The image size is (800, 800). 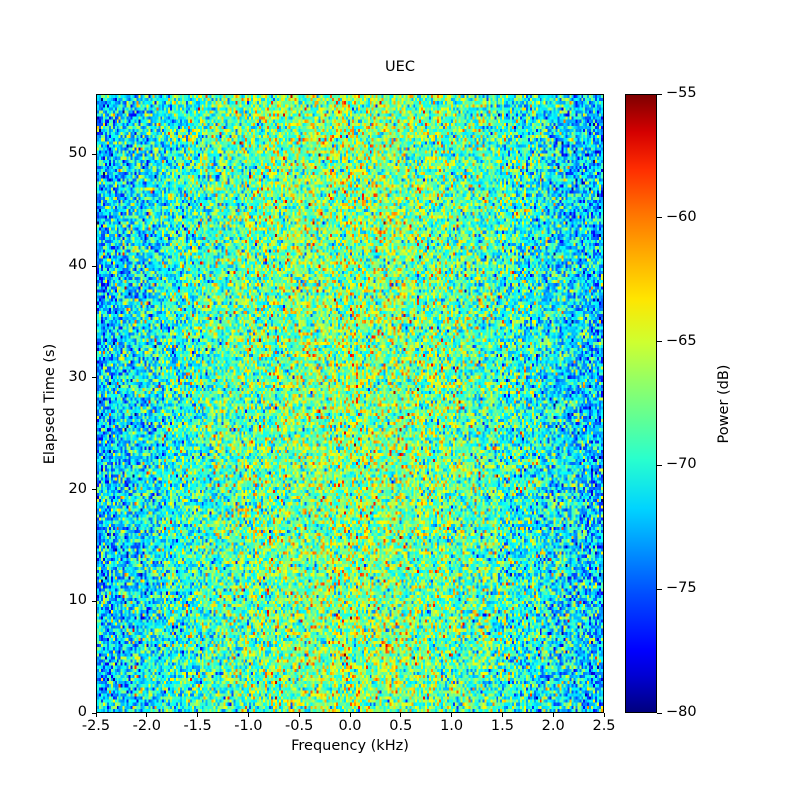 What do you see at coordinates (724, 404) in the screenshot?
I see `colorbar-label: Power (dB)` at bounding box center [724, 404].